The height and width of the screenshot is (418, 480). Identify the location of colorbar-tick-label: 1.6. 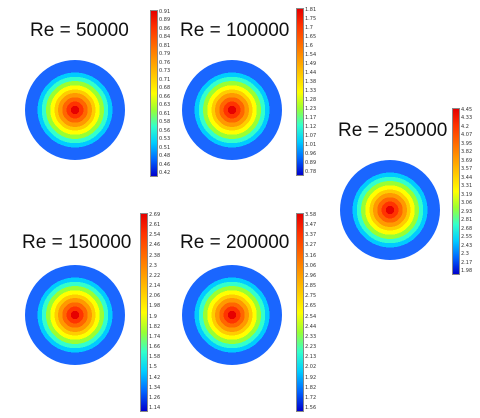
(309, 46).